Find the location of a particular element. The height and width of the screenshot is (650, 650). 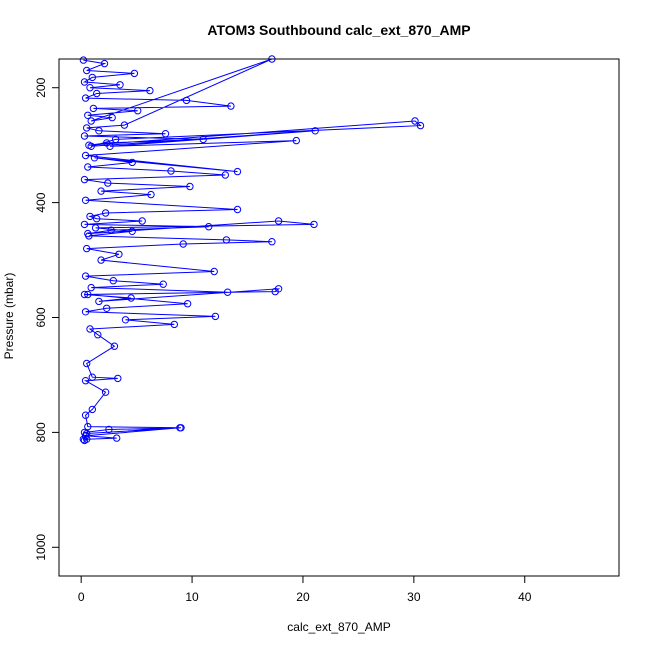

x-tick-label-0: 0 is located at coordinates (81, 597).